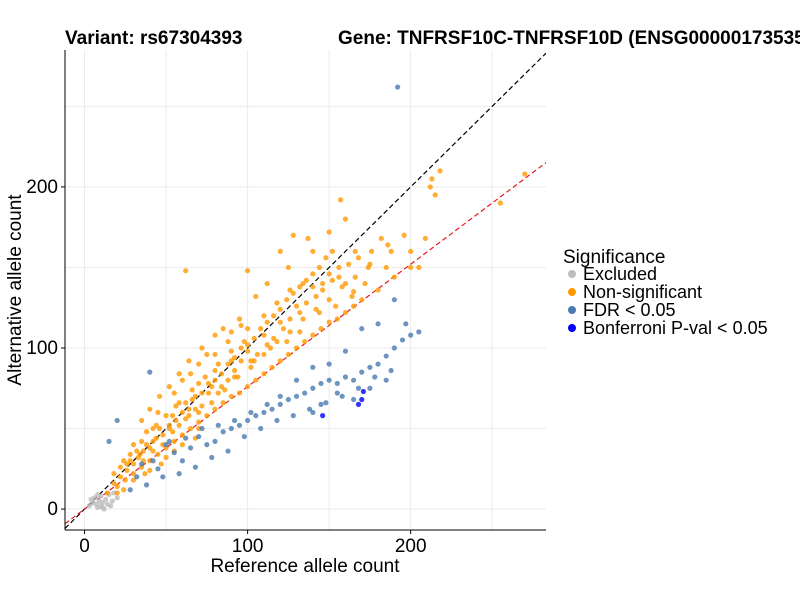  I want to click on y-tick-label: 100, so click(42, 348).